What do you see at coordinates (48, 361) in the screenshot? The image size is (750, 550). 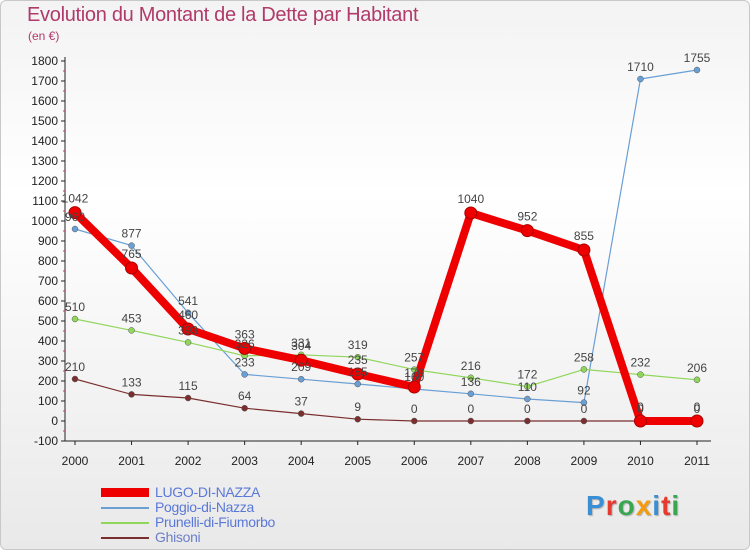 I see `y-tick-label: 300` at bounding box center [48, 361].